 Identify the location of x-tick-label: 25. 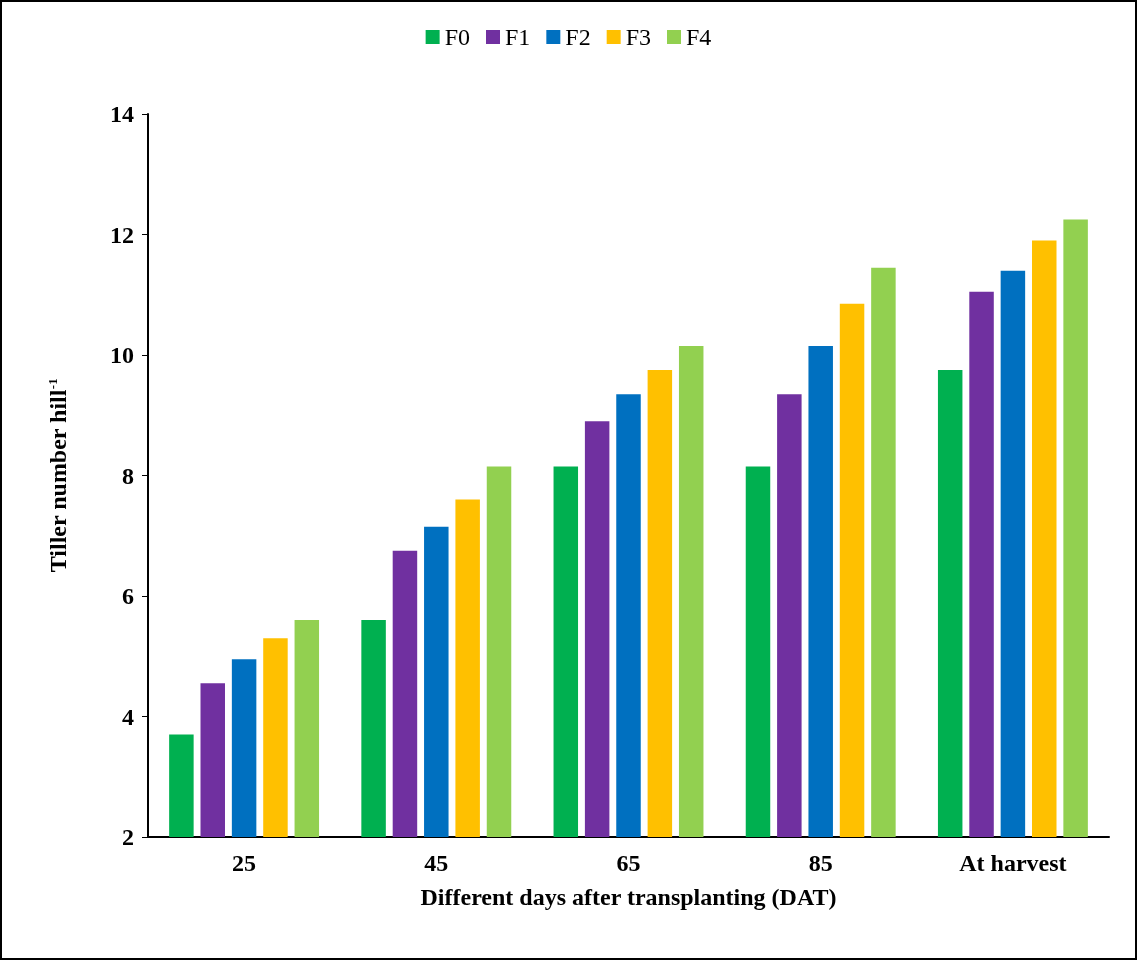
(244, 863).